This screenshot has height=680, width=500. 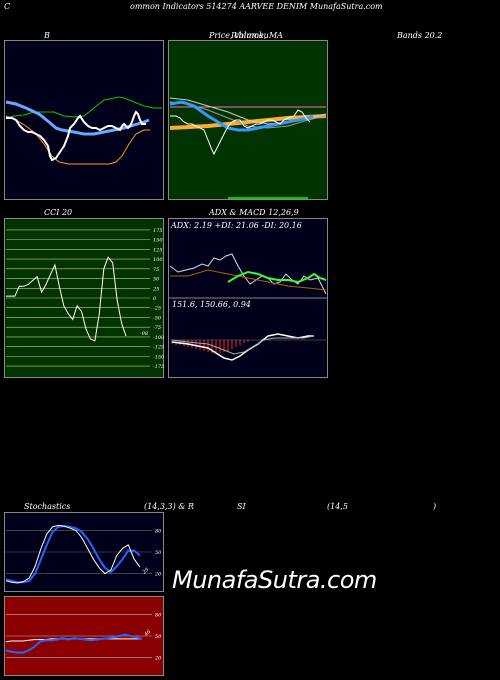 I want to click on volume-ma-band, so click(x=248, y=122).